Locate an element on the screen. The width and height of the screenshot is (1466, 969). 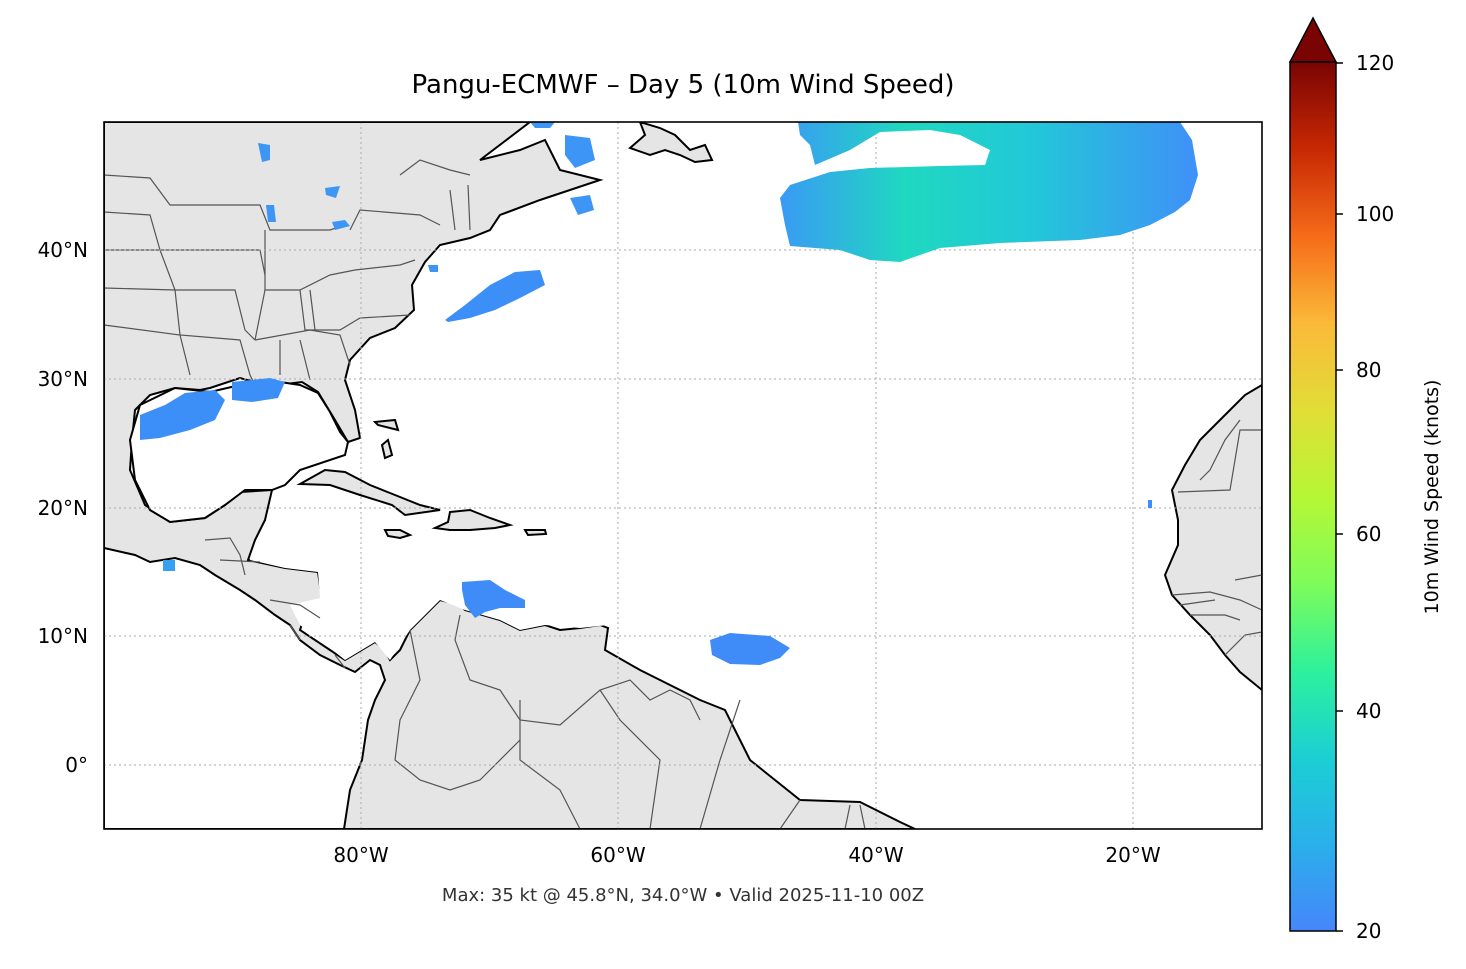
colorbar is located at coordinates (1315, 474).